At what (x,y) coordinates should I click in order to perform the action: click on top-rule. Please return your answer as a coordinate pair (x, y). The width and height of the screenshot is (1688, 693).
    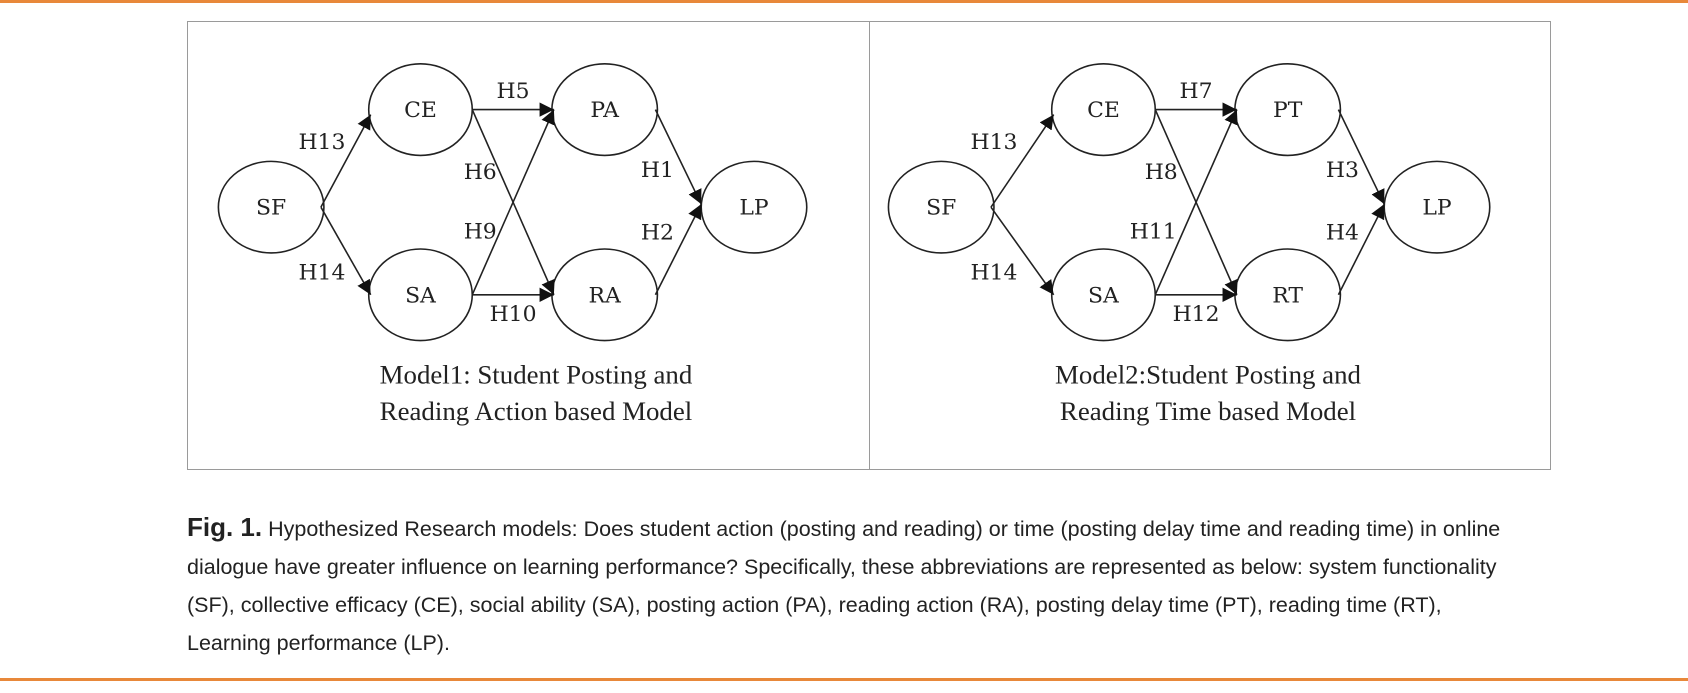
    Looking at the image, I should click on (844, 1).